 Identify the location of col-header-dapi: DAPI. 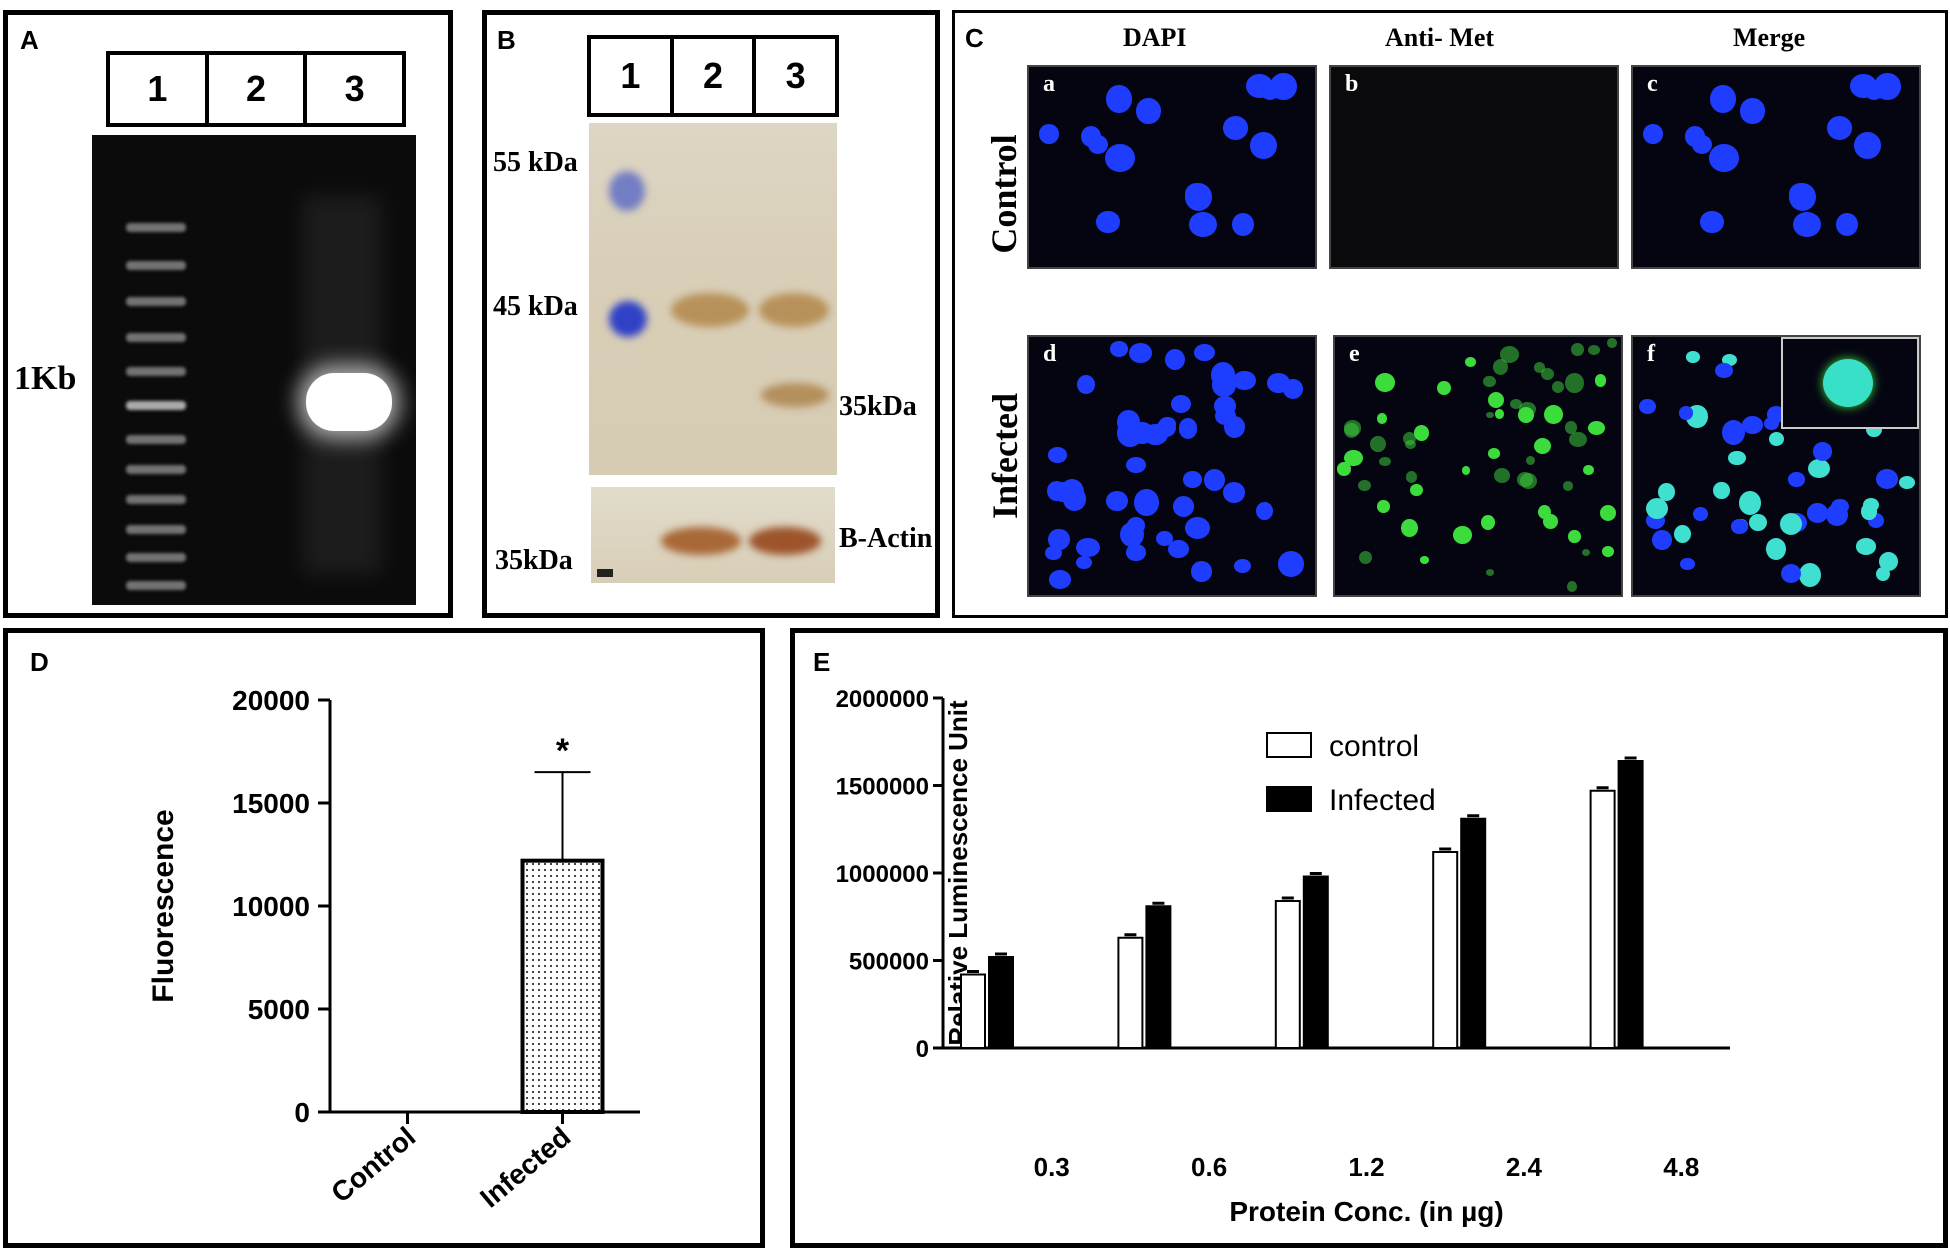
(1155, 37).